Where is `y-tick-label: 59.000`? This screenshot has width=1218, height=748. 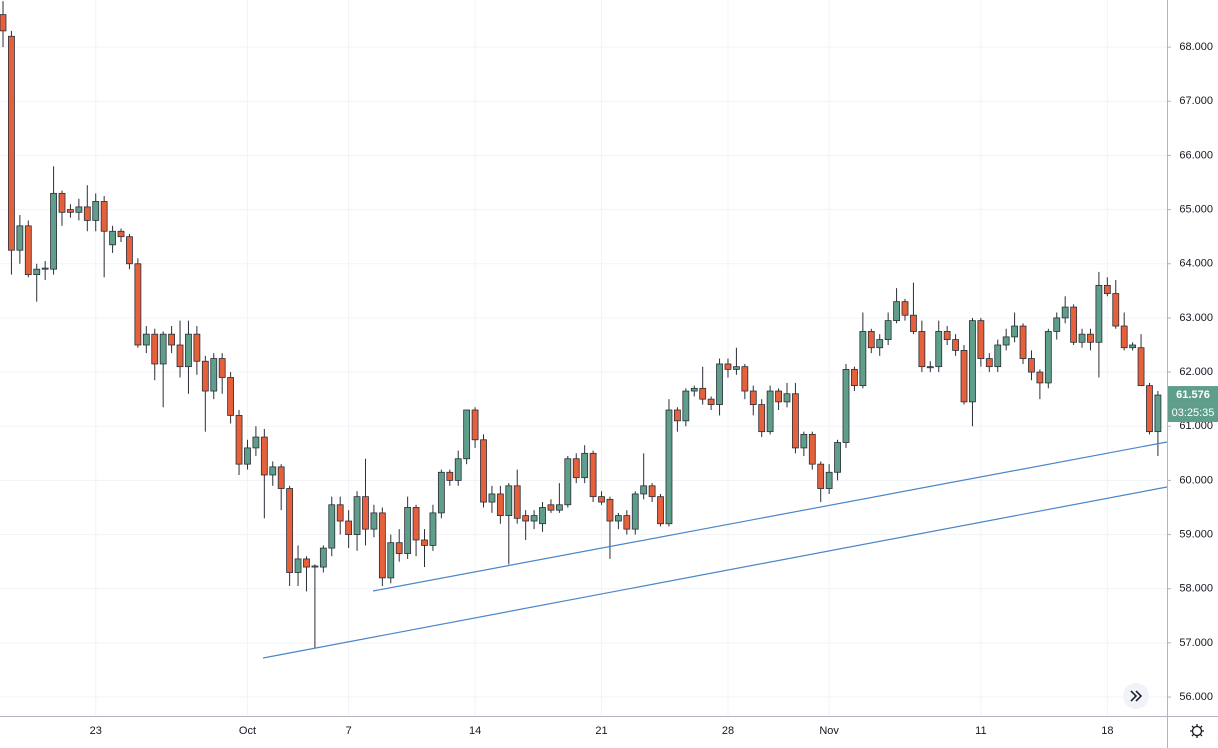 y-tick-label: 59.000 is located at coordinates (1196, 534).